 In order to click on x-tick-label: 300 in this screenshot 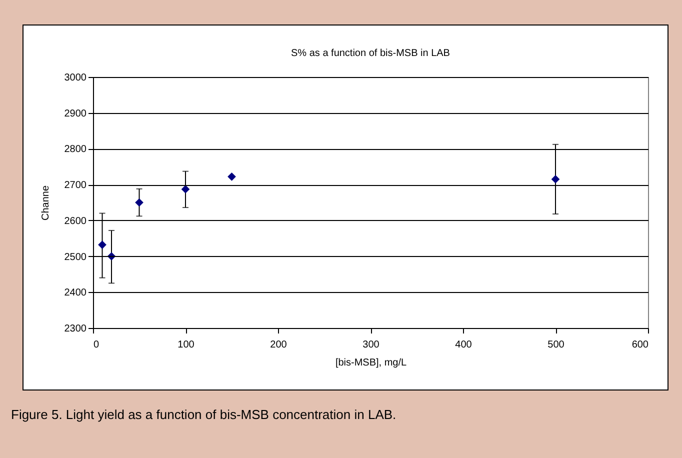, I will do `click(371, 345)`.